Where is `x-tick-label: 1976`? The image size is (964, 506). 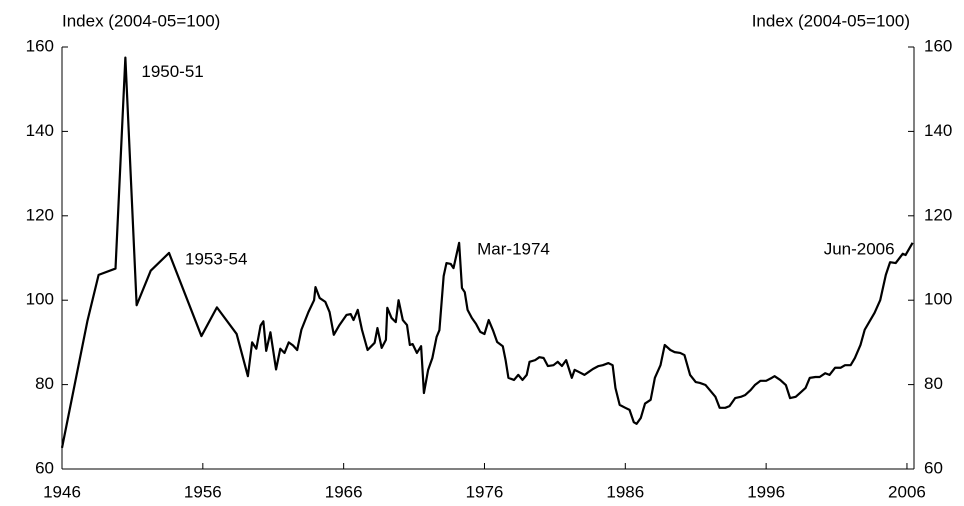
x-tick-label: 1976 is located at coordinates (485, 491).